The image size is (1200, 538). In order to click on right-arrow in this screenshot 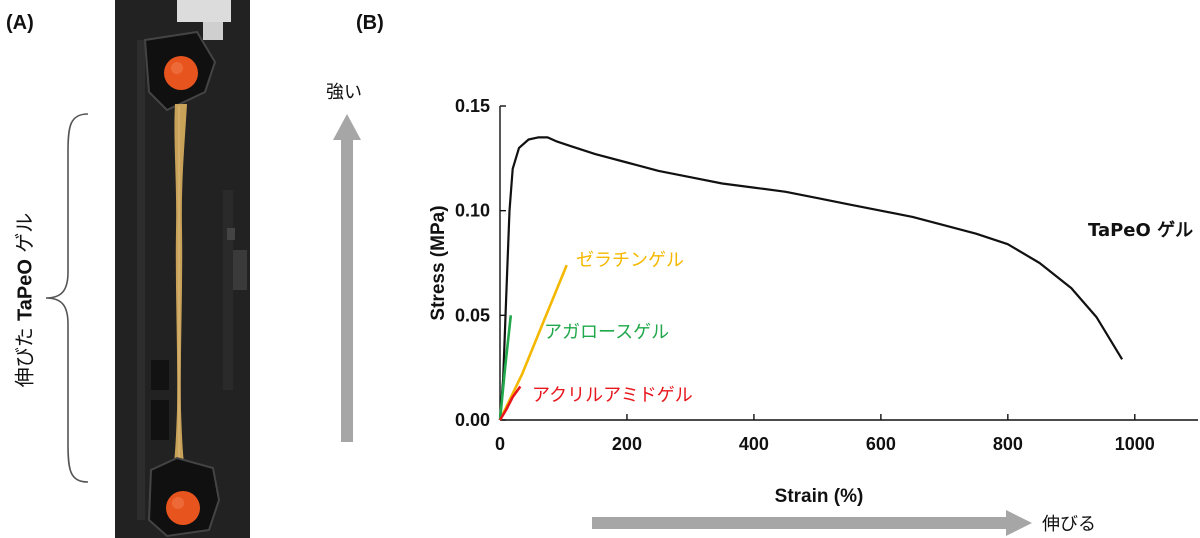, I will do `click(812, 523)`.